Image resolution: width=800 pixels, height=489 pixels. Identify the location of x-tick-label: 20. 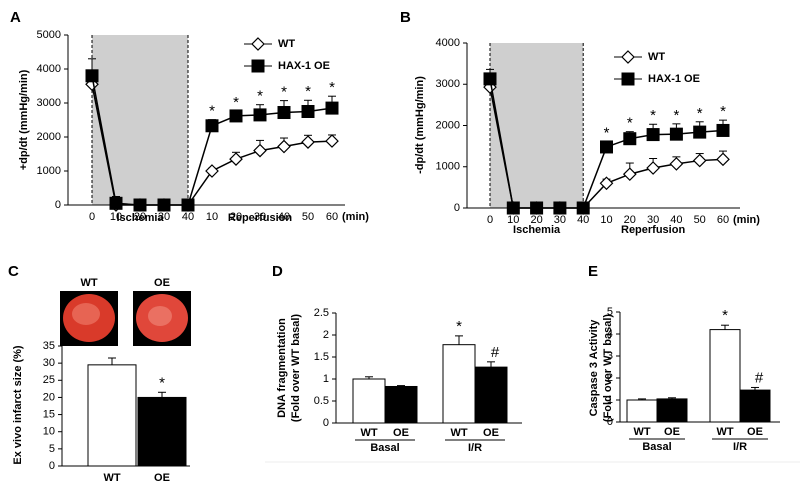
(630, 220).